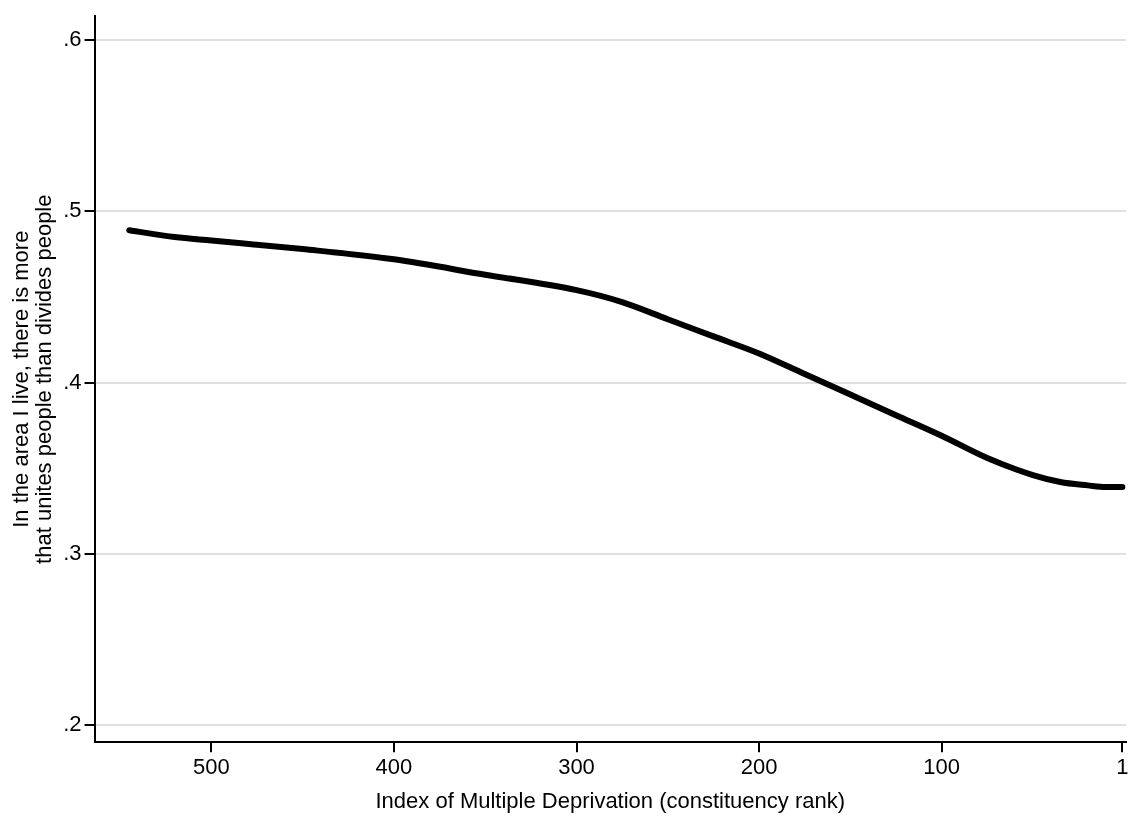 Image resolution: width=1140 pixels, height=823 pixels. What do you see at coordinates (31, 379) in the screenshot?
I see `y-axis-title: In the area I live, there is more that unites people than divides people` at bounding box center [31, 379].